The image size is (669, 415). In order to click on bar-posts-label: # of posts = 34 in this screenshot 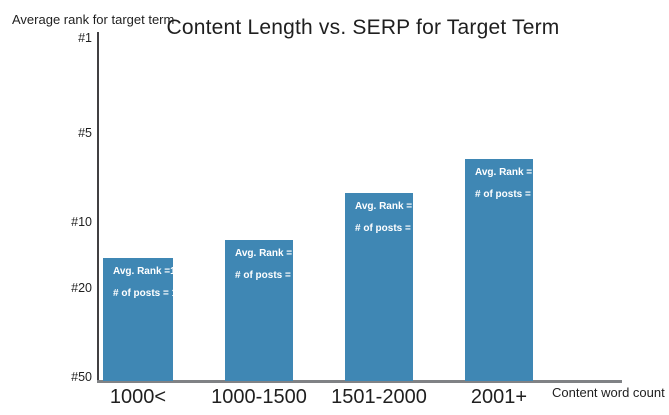, I will do `click(390, 228)`.